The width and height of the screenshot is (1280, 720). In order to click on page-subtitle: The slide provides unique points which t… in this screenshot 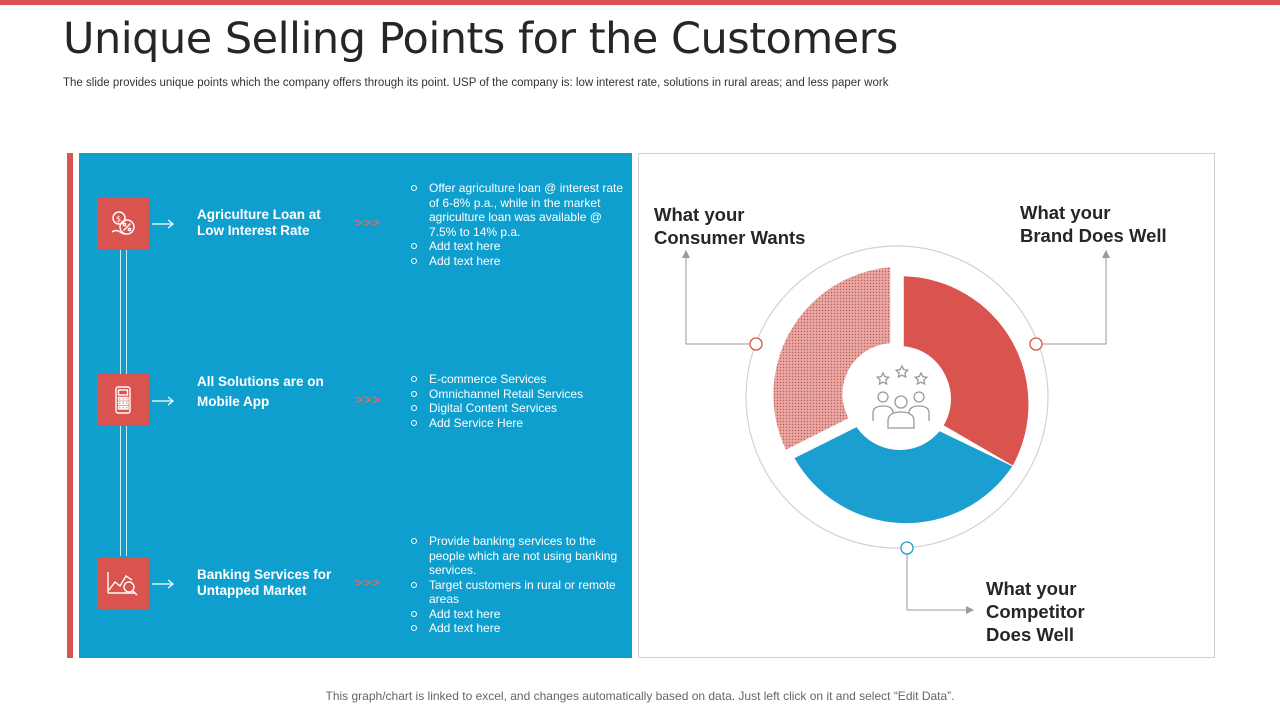, I will do `click(476, 83)`.